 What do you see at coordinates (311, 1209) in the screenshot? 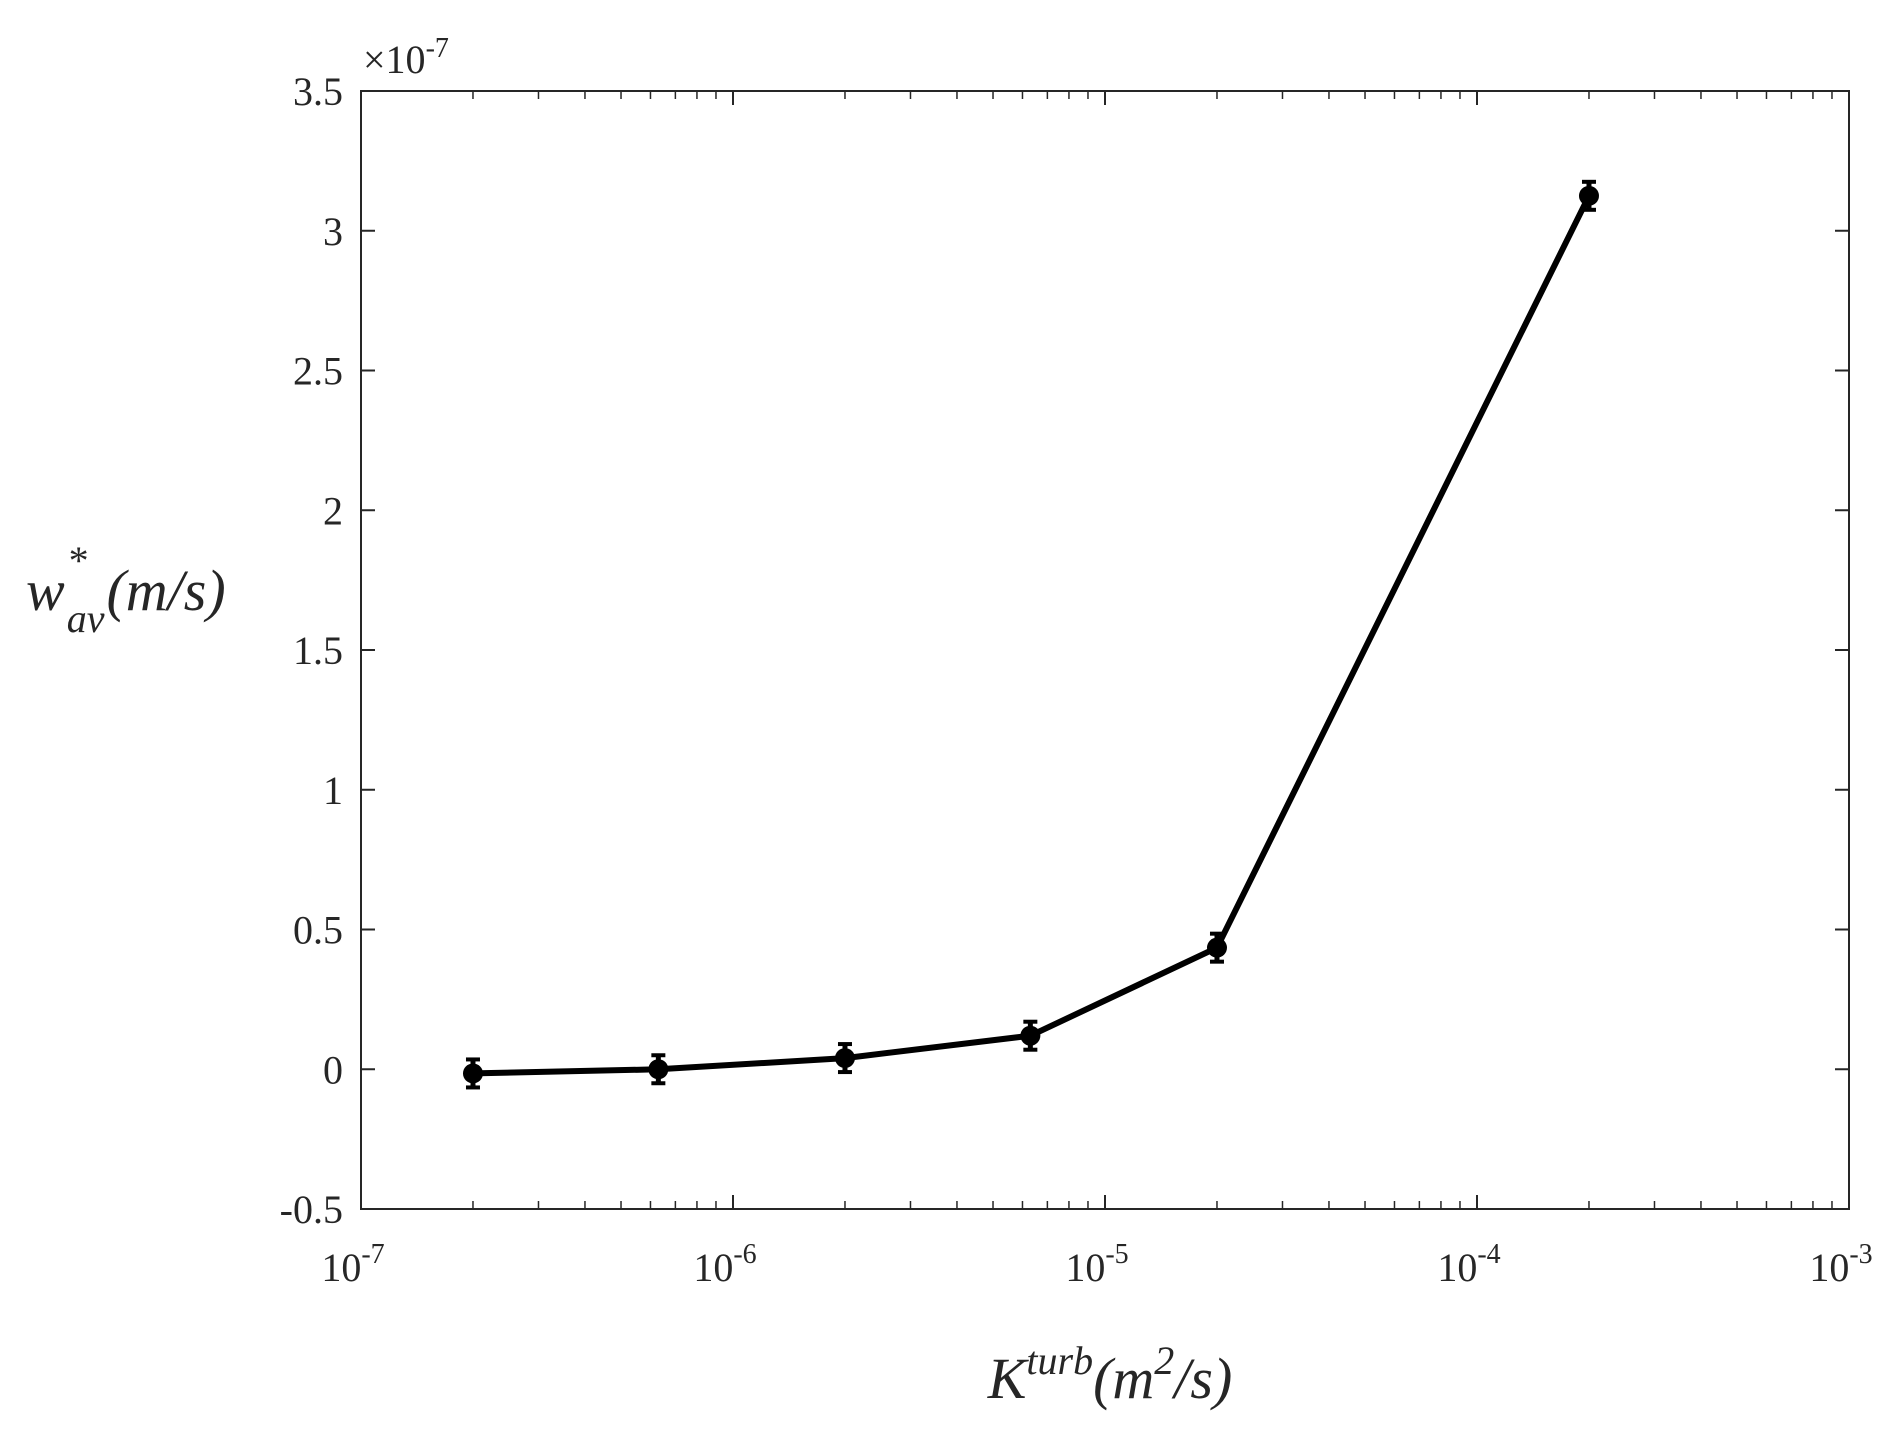
I see `y-tick-label: -0.5` at bounding box center [311, 1209].